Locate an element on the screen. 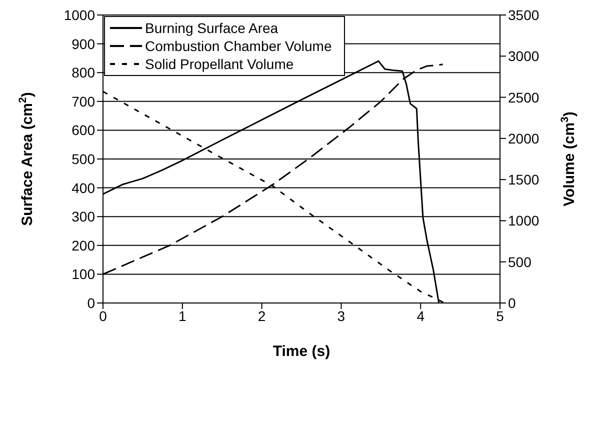 This screenshot has width=597, height=434. y-tick-label: 800 is located at coordinates (84, 72).